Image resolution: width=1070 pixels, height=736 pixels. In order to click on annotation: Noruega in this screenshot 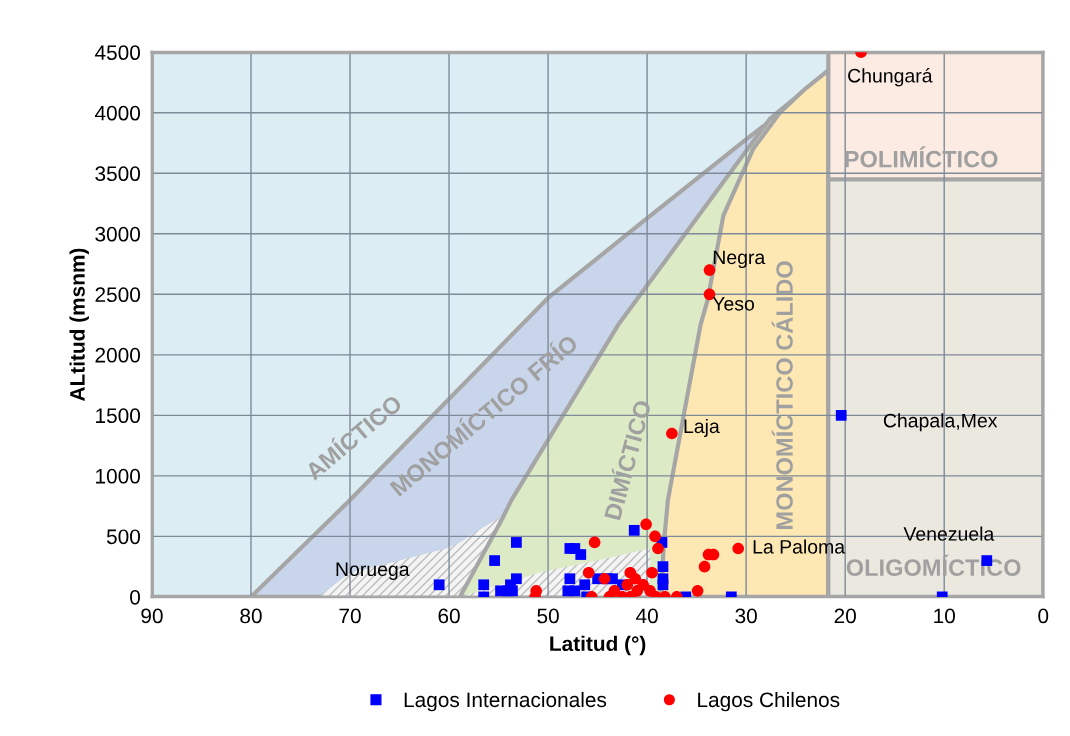, I will do `click(373, 571)`.